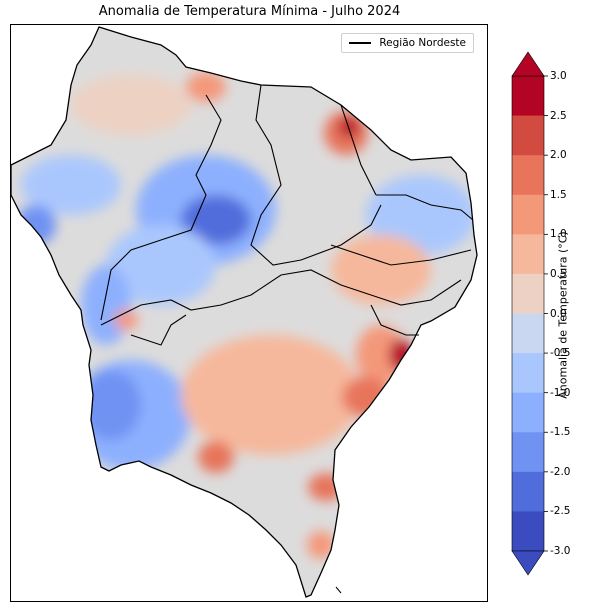  I want to click on warm-zone-al, so click(381, 355).